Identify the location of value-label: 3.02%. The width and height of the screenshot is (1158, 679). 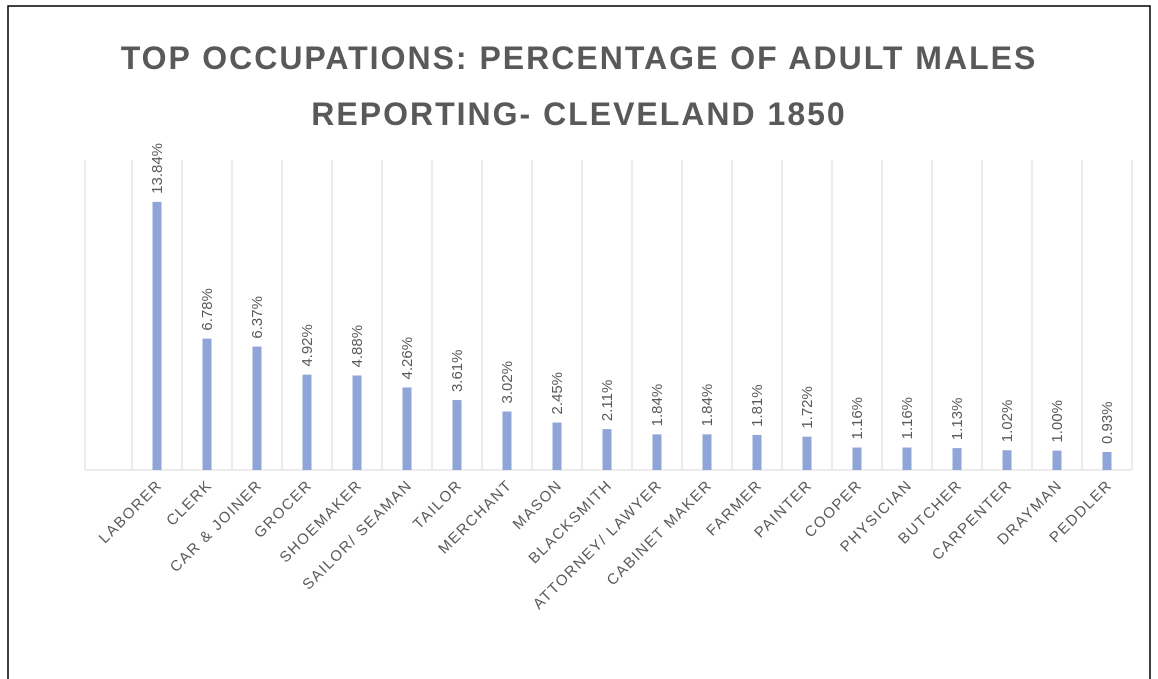
(507, 382).